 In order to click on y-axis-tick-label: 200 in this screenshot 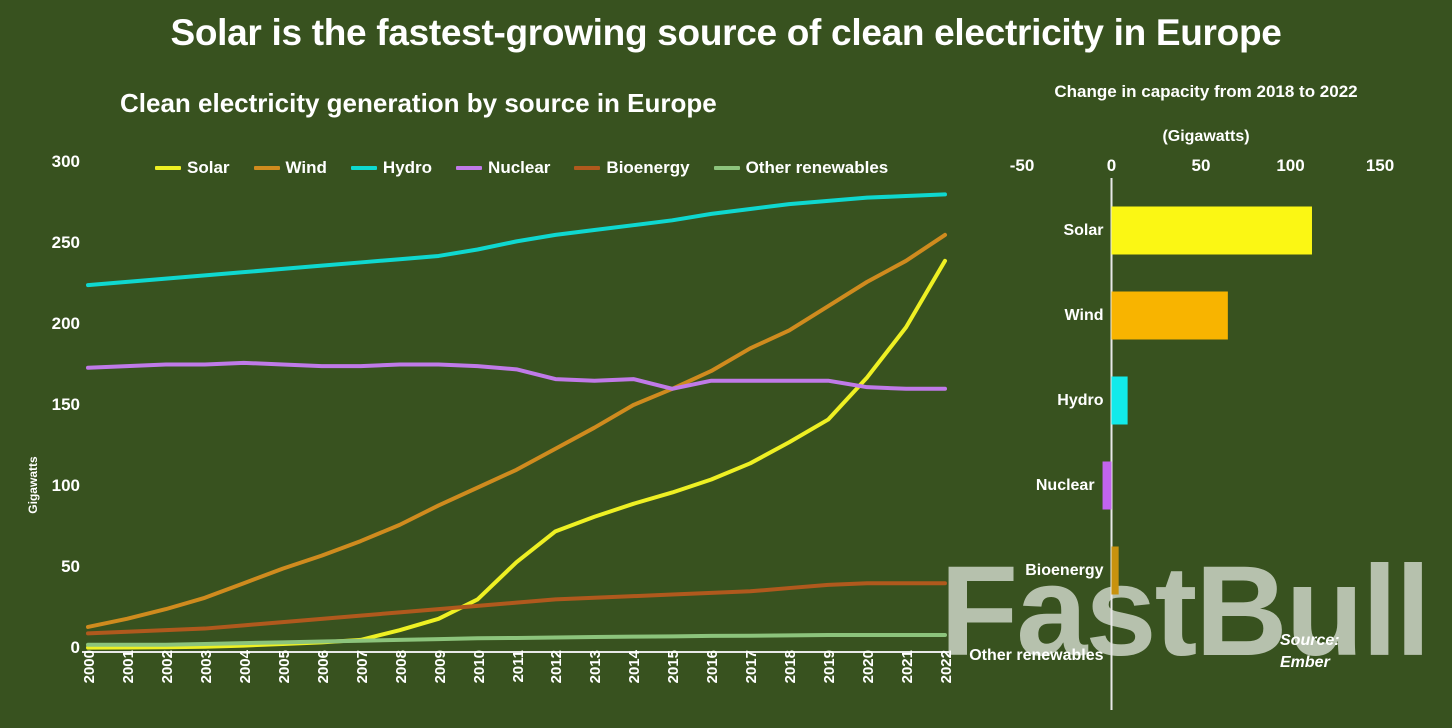, I will do `click(65, 323)`.